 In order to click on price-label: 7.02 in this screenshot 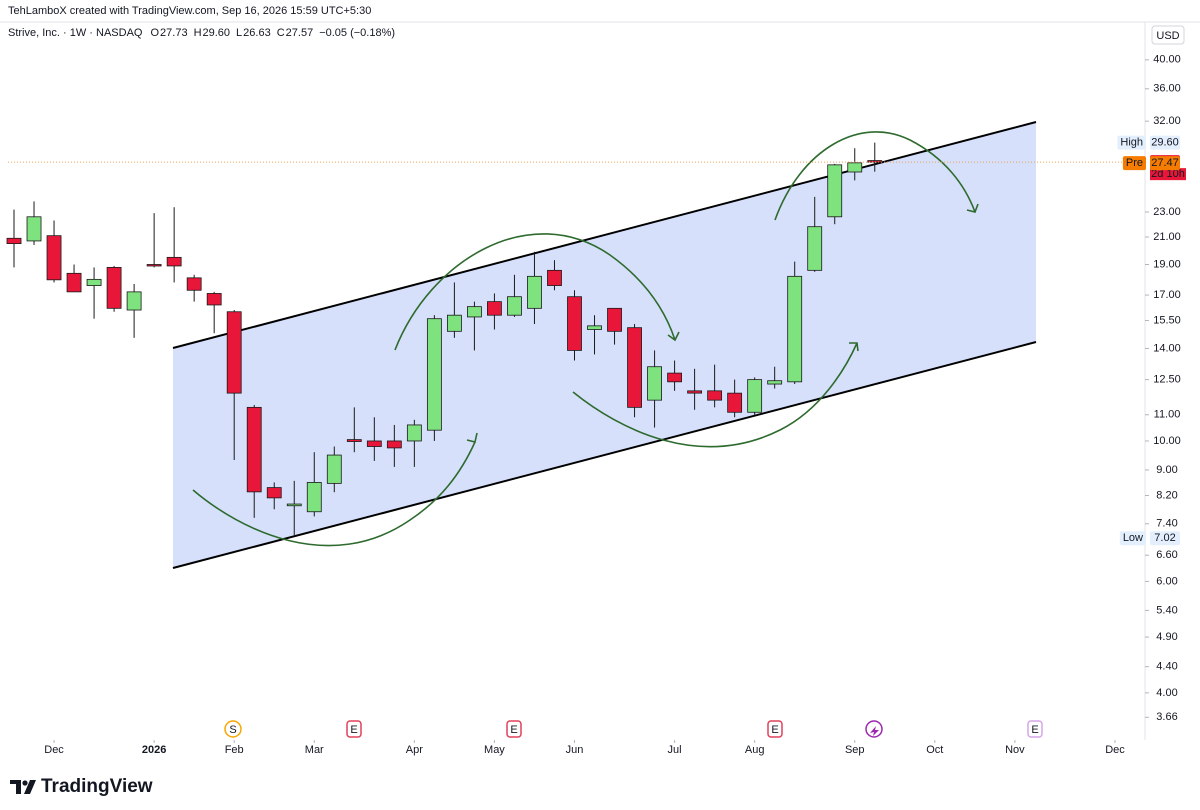, I will do `click(1164, 538)`.